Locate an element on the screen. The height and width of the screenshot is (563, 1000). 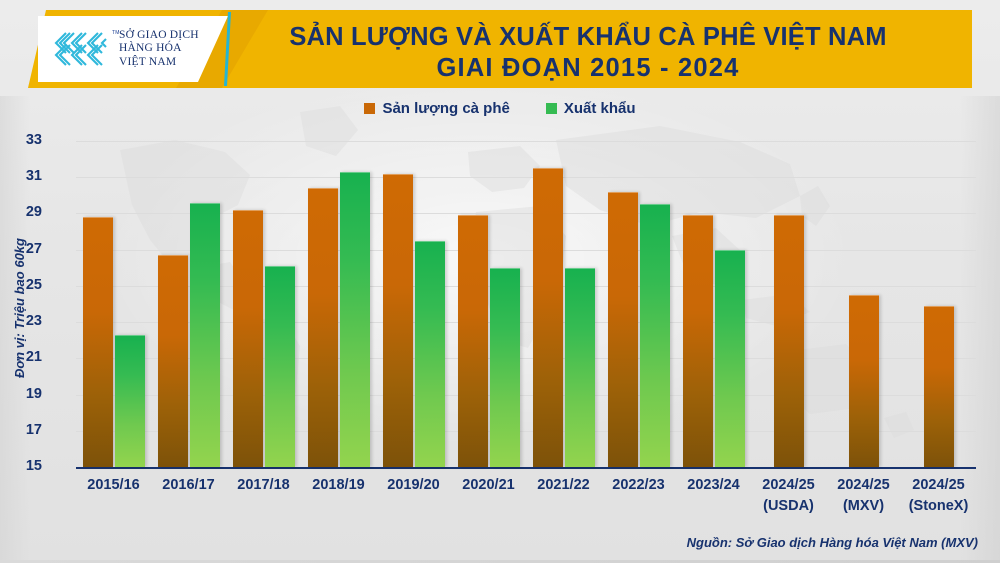
y-axis-tick-label: 17 is located at coordinates (33, 429).